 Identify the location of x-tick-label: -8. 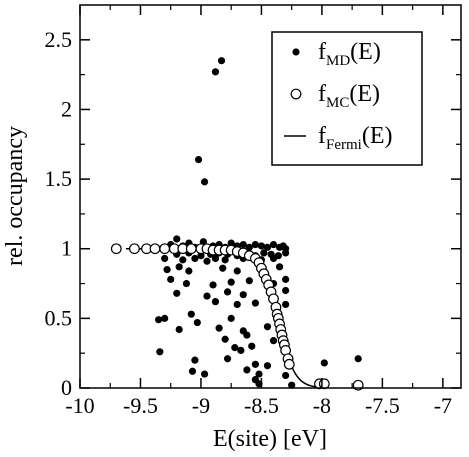
(322, 405).